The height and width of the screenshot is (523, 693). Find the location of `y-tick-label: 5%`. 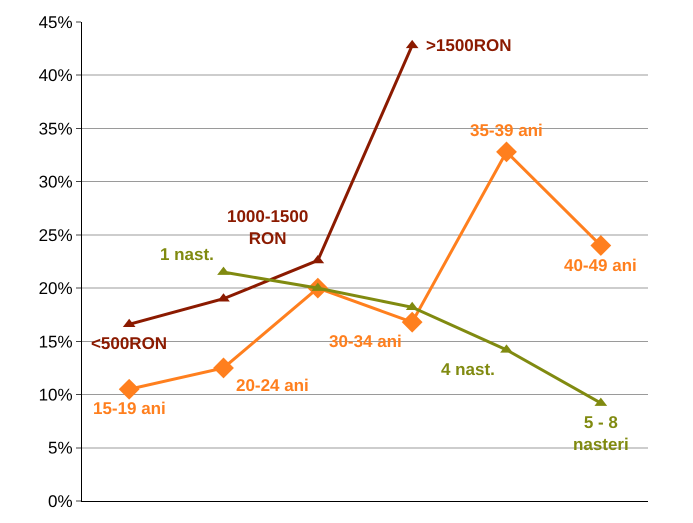

y-tick-label: 5% is located at coordinates (60, 448).